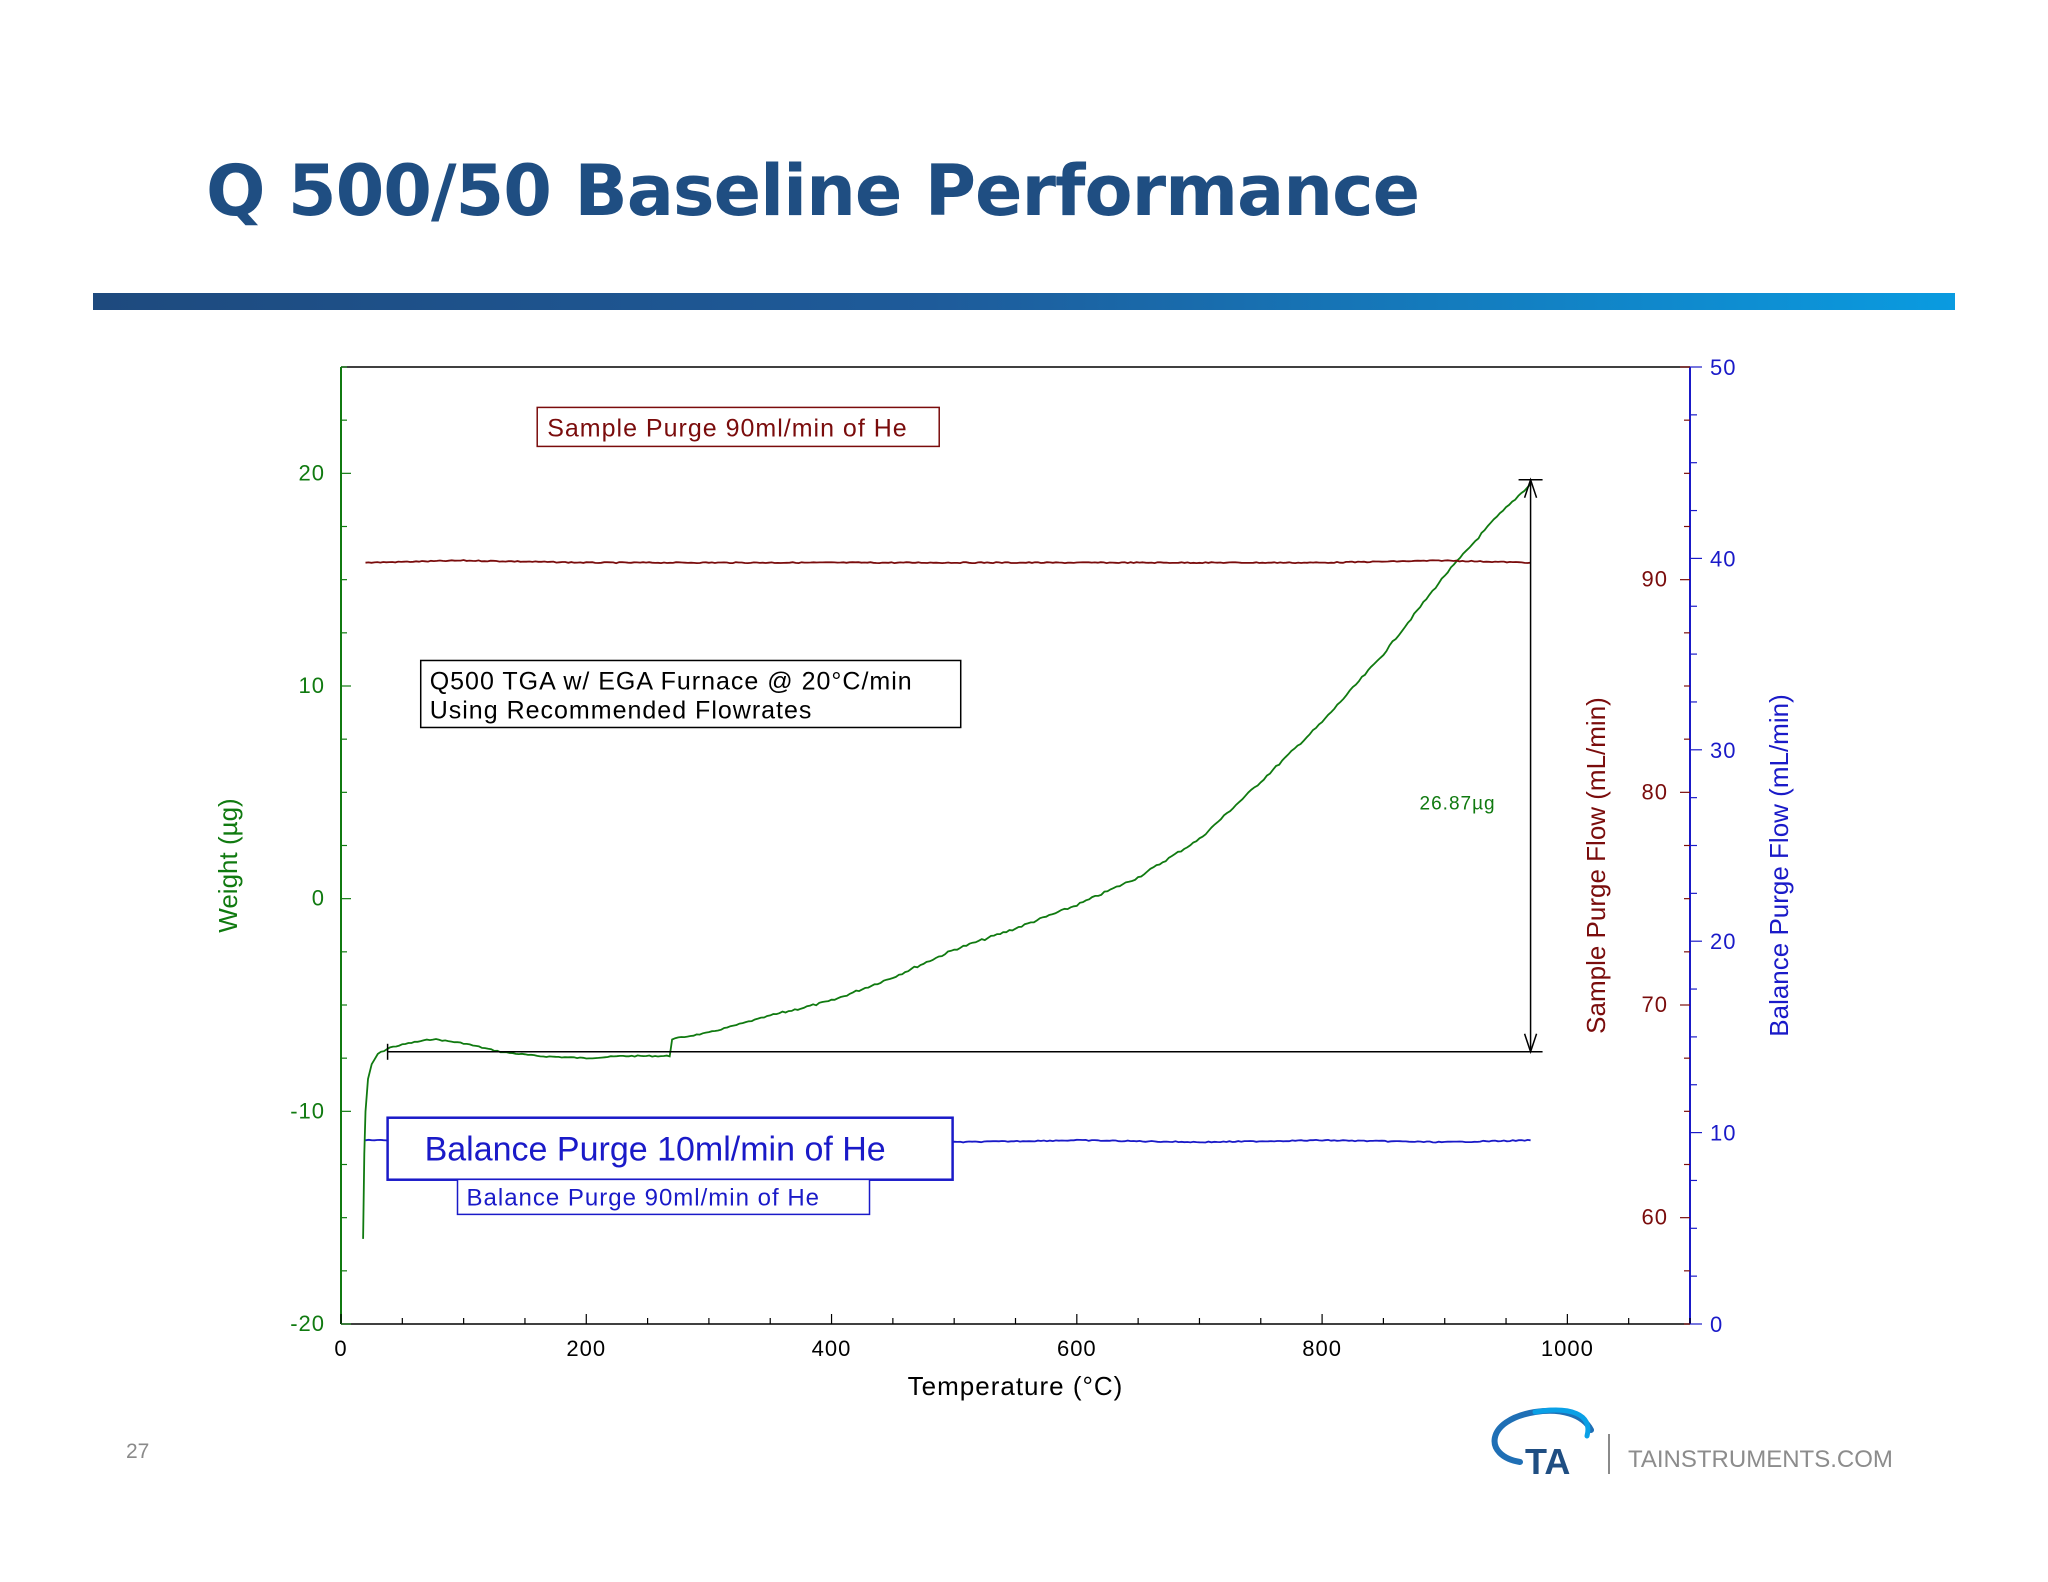  Describe the element at coordinates (318, 898) in the screenshot. I see `y-left-tick-label: 0` at that location.